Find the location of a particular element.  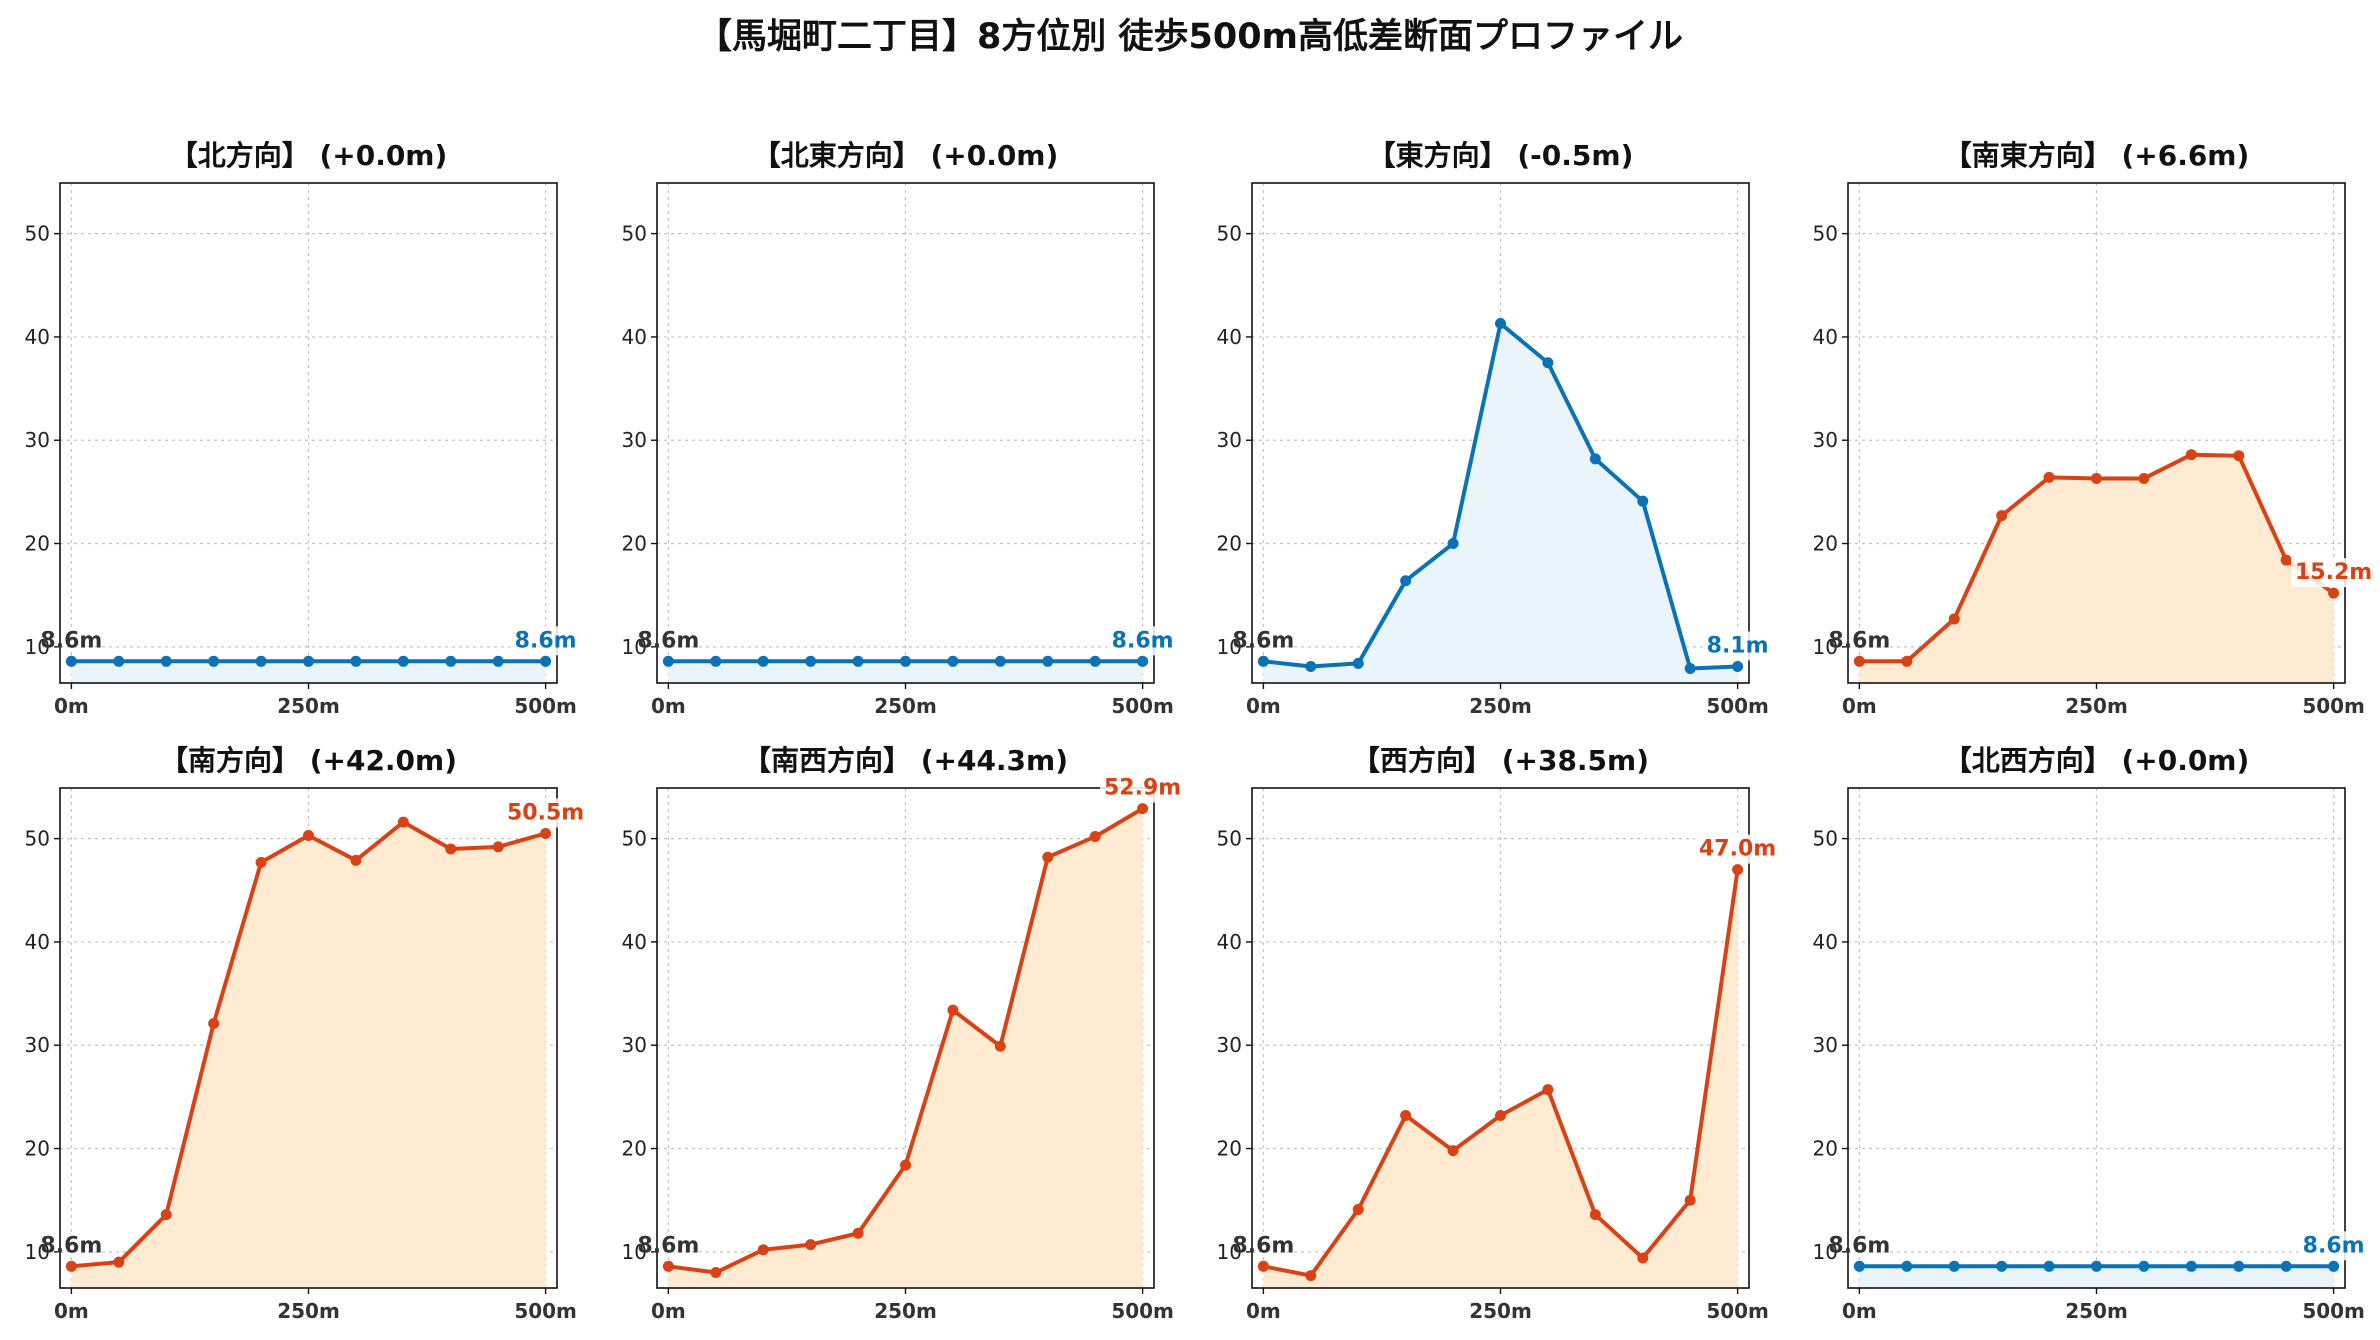

end-elevation-label: 47.0m is located at coordinates (1738, 849).